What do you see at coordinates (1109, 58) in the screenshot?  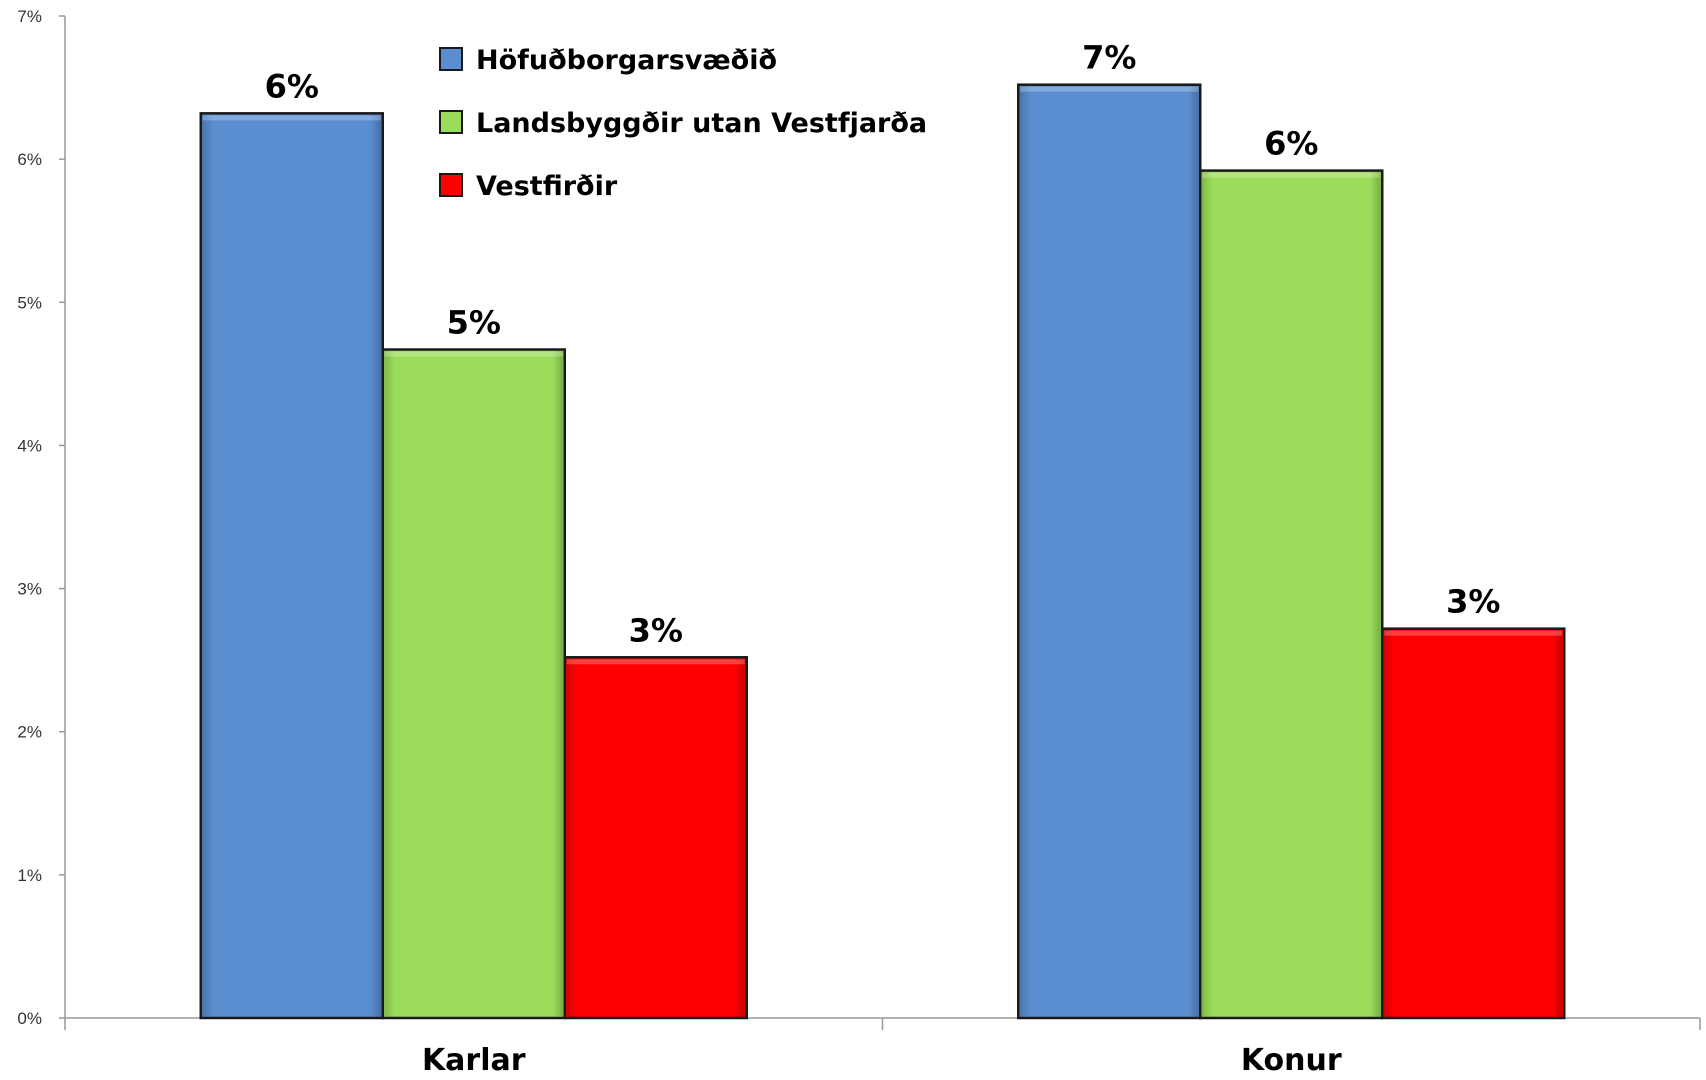 I see `data-label: 7%` at bounding box center [1109, 58].